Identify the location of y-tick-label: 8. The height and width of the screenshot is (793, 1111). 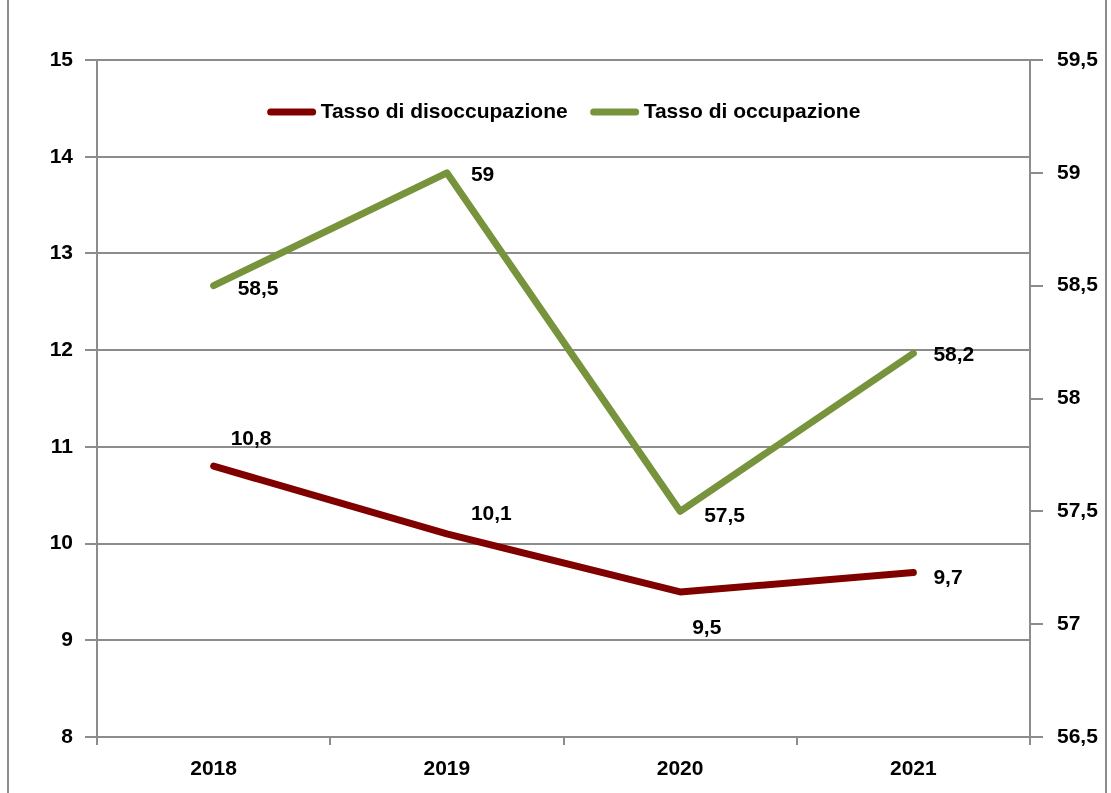
(67, 735).